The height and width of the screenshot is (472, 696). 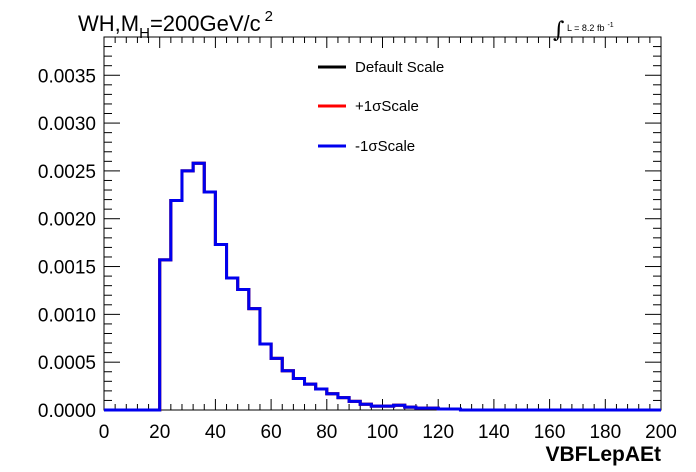 I want to click on title-superscript: 2, so click(x=269, y=16).